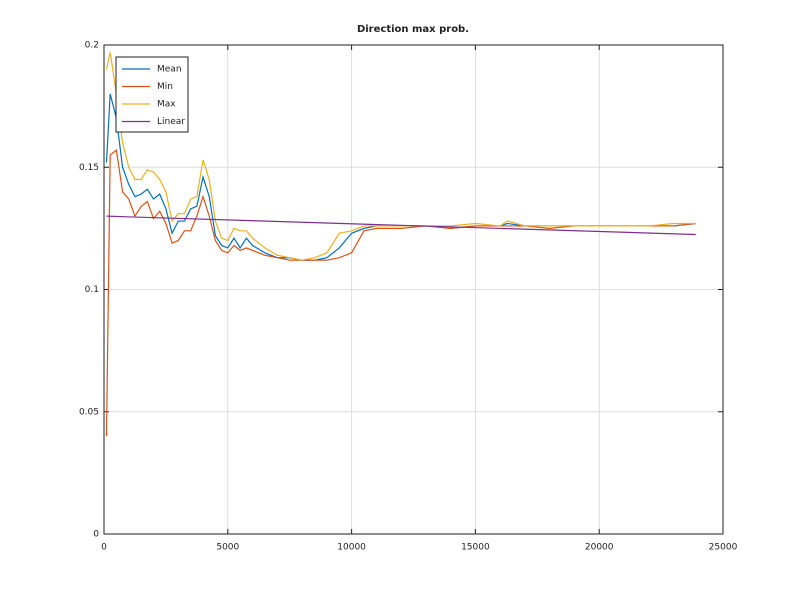  I want to click on series-line, so click(401, 225).